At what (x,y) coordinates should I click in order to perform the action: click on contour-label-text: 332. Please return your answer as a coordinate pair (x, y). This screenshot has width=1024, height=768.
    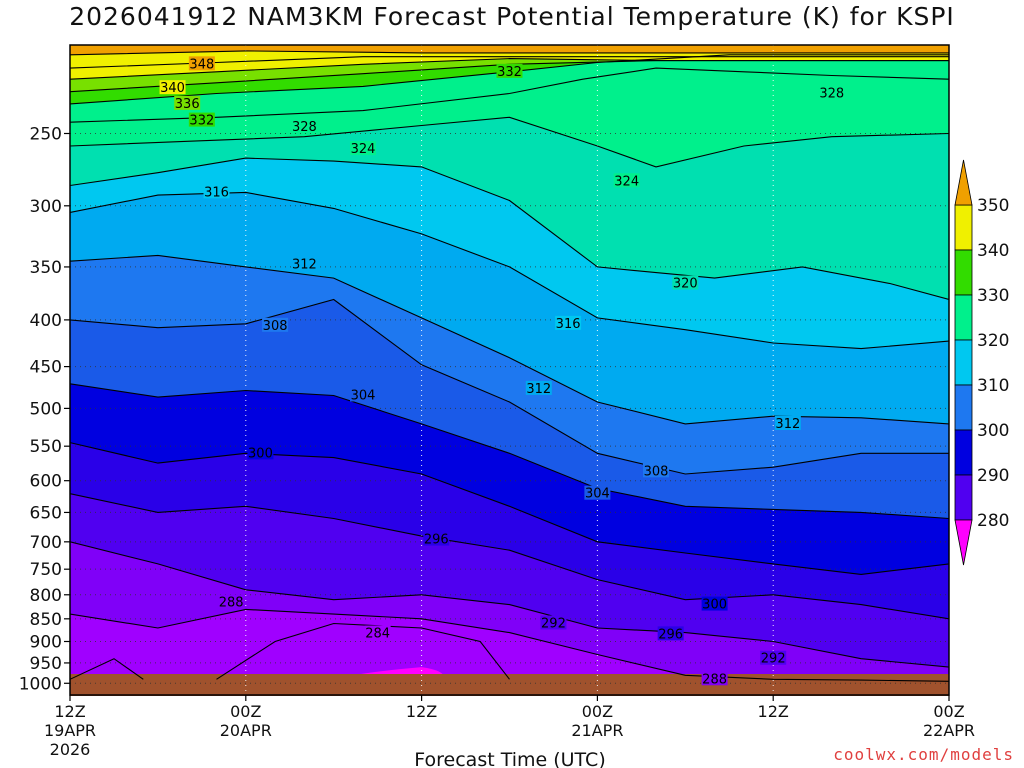
    Looking at the image, I should click on (509, 72).